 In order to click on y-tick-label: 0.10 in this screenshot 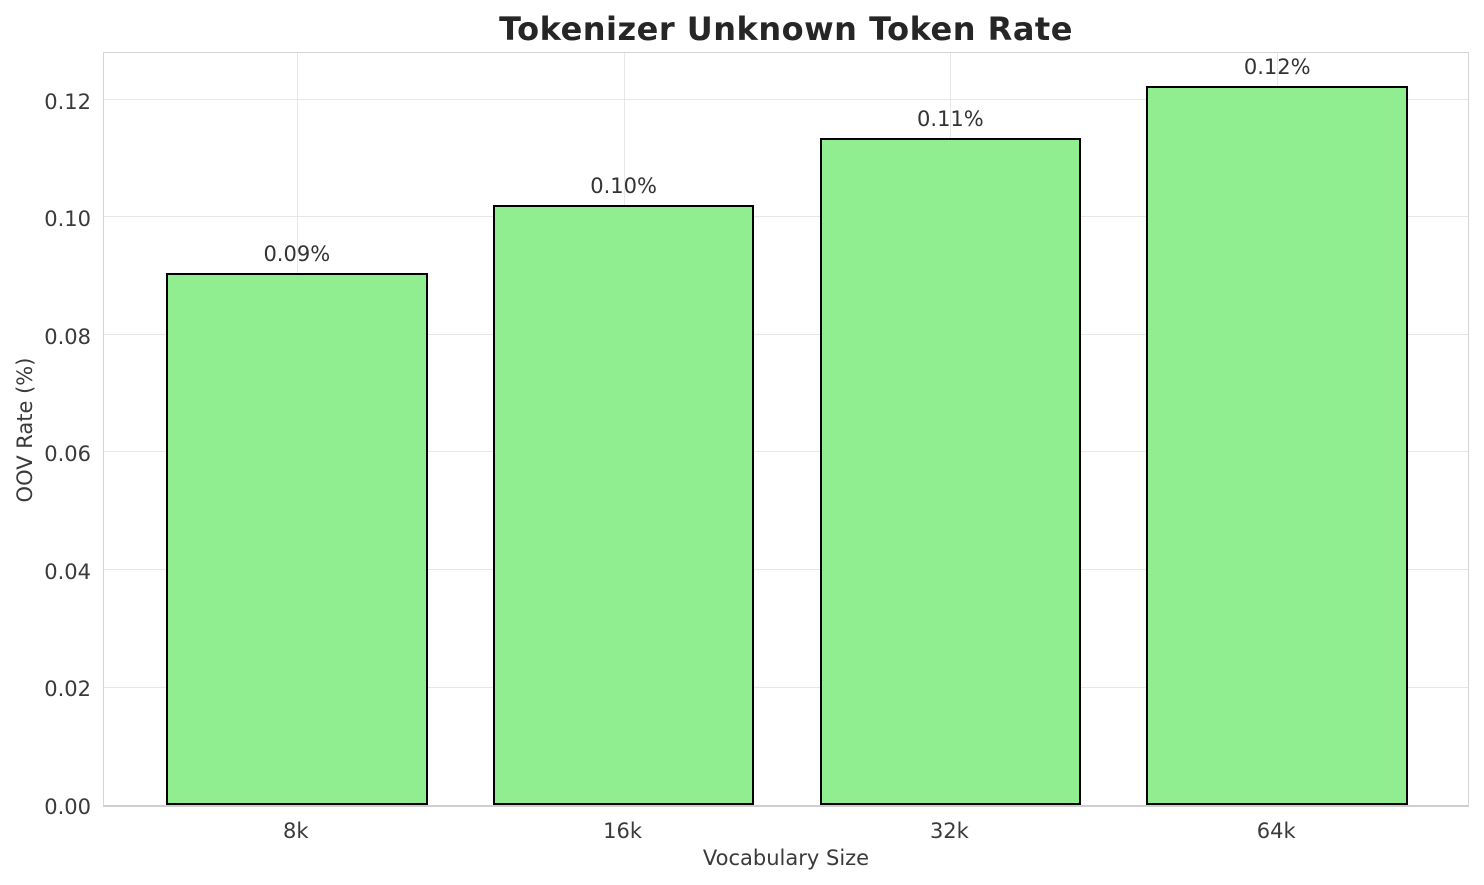, I will do `click(67, 219)`.